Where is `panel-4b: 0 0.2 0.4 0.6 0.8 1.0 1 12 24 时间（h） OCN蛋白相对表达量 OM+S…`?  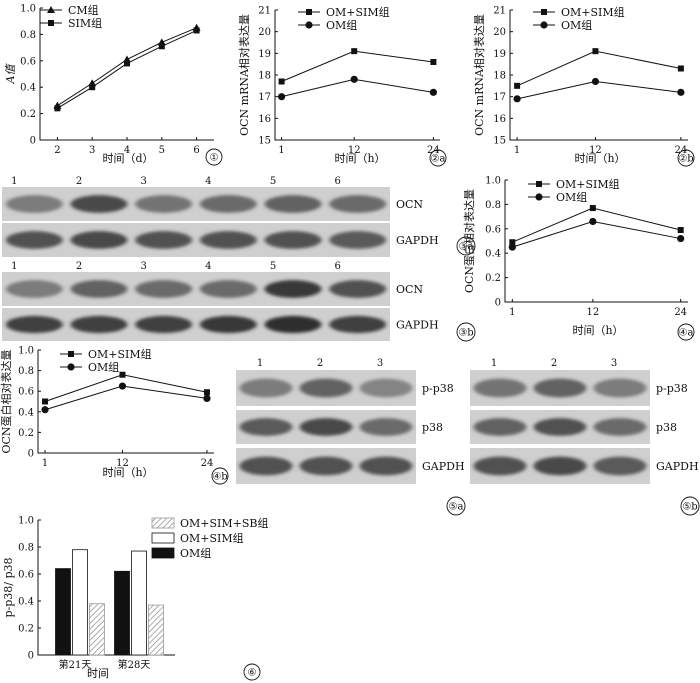 panel-4b: 0 0.2 0.4 0.6 0.8 1.0 1 12 24 时间（h） OCN蛋白相对表达量 OM+S… is located at coordinates (114, 415).